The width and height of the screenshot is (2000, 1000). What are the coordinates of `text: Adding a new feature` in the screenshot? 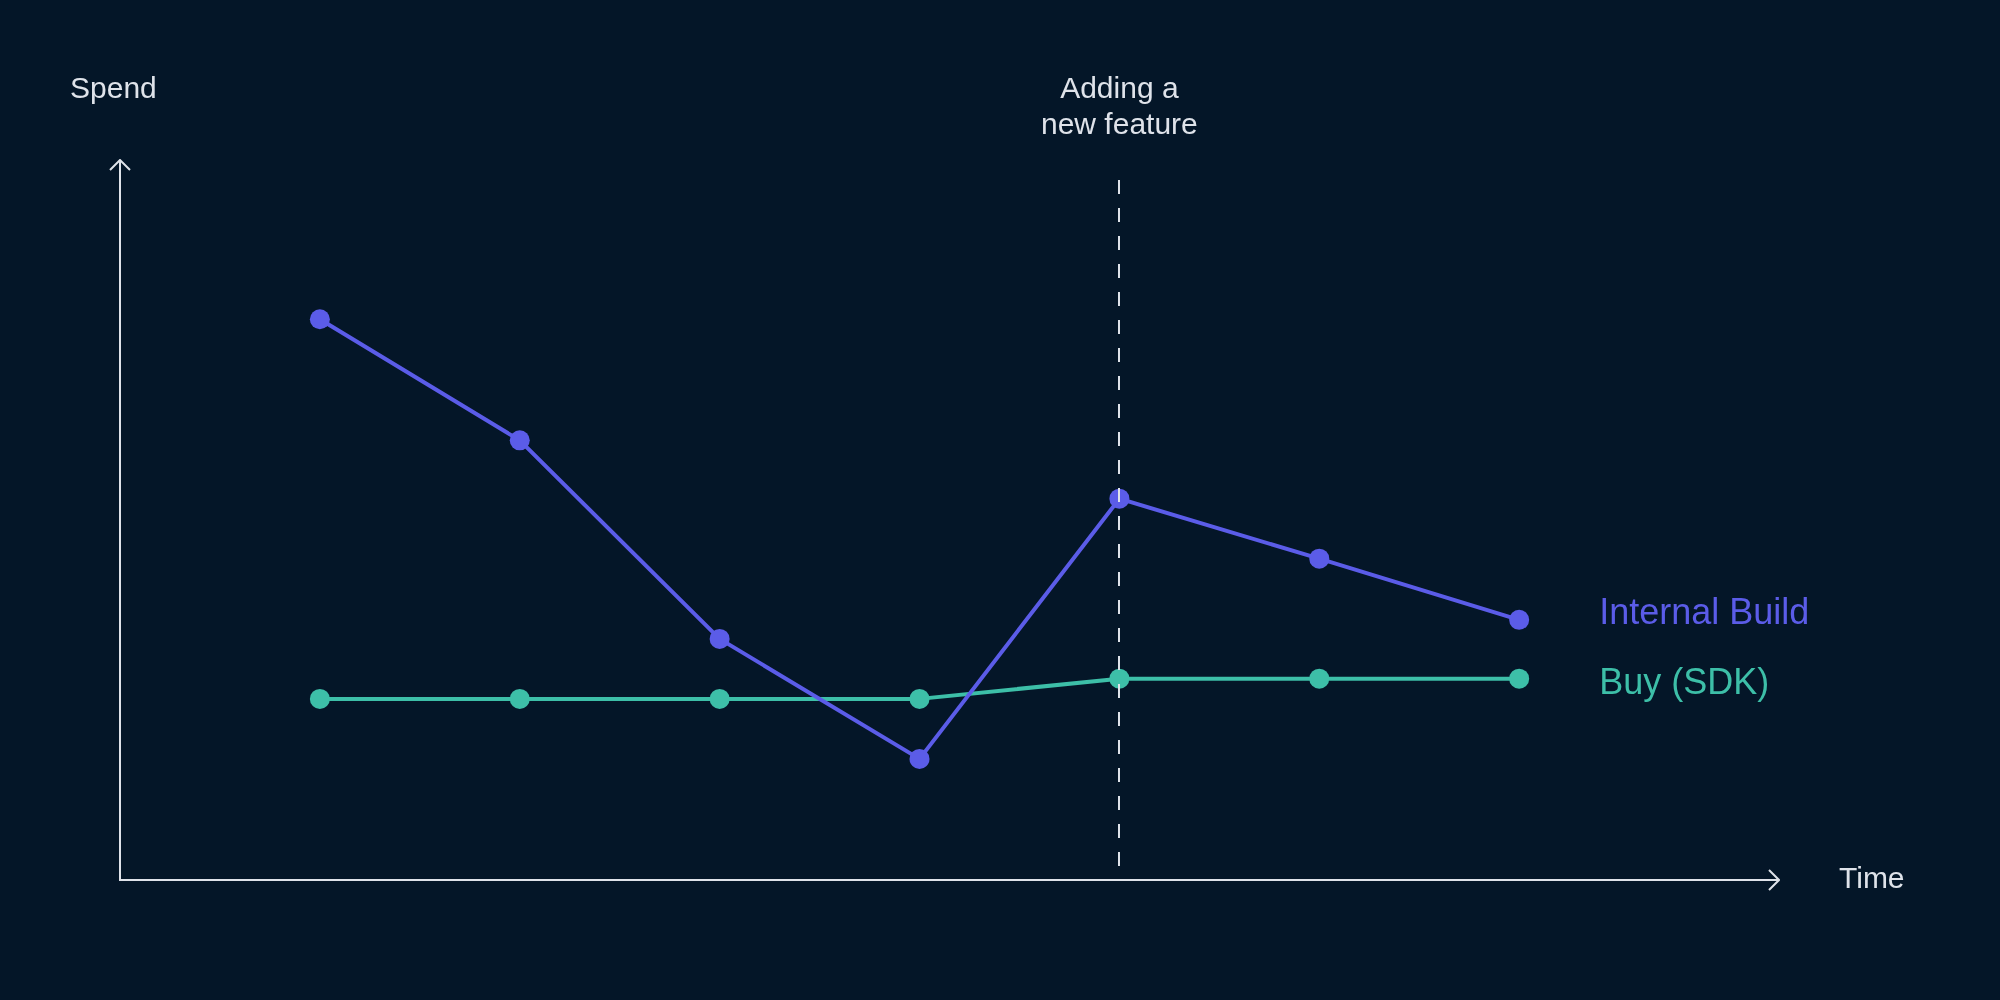 It's located at (1119, 106).